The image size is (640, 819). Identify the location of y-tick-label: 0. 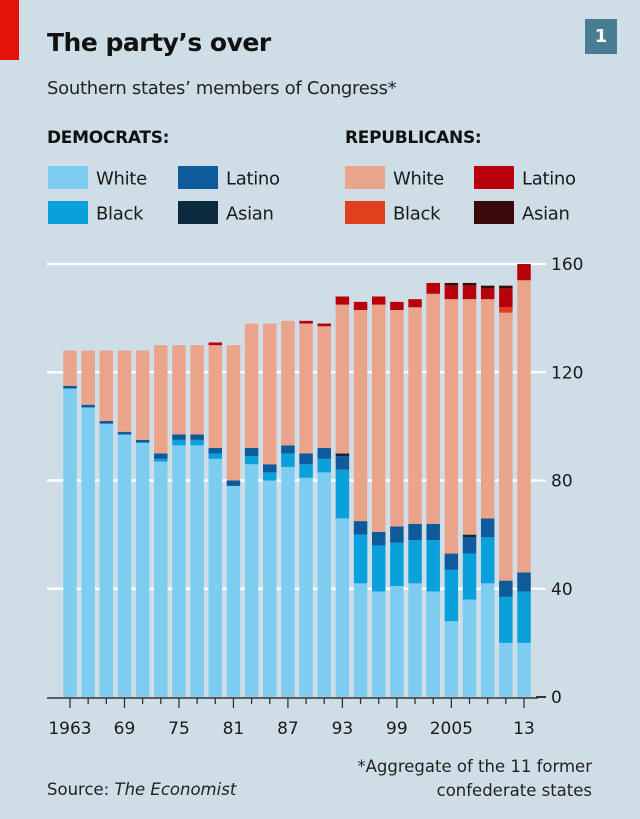
(556, 698).